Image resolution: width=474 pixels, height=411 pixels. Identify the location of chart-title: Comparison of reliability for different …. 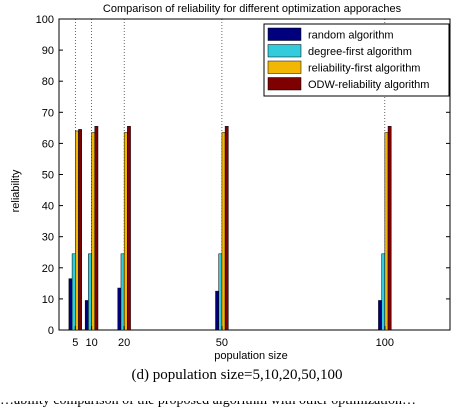
(252, 9).